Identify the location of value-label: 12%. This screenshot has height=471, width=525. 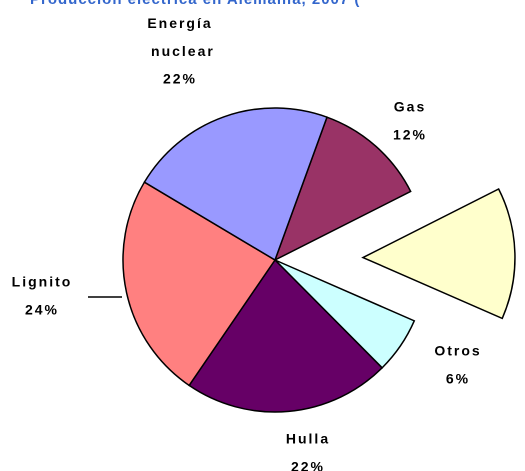
(410, 135).